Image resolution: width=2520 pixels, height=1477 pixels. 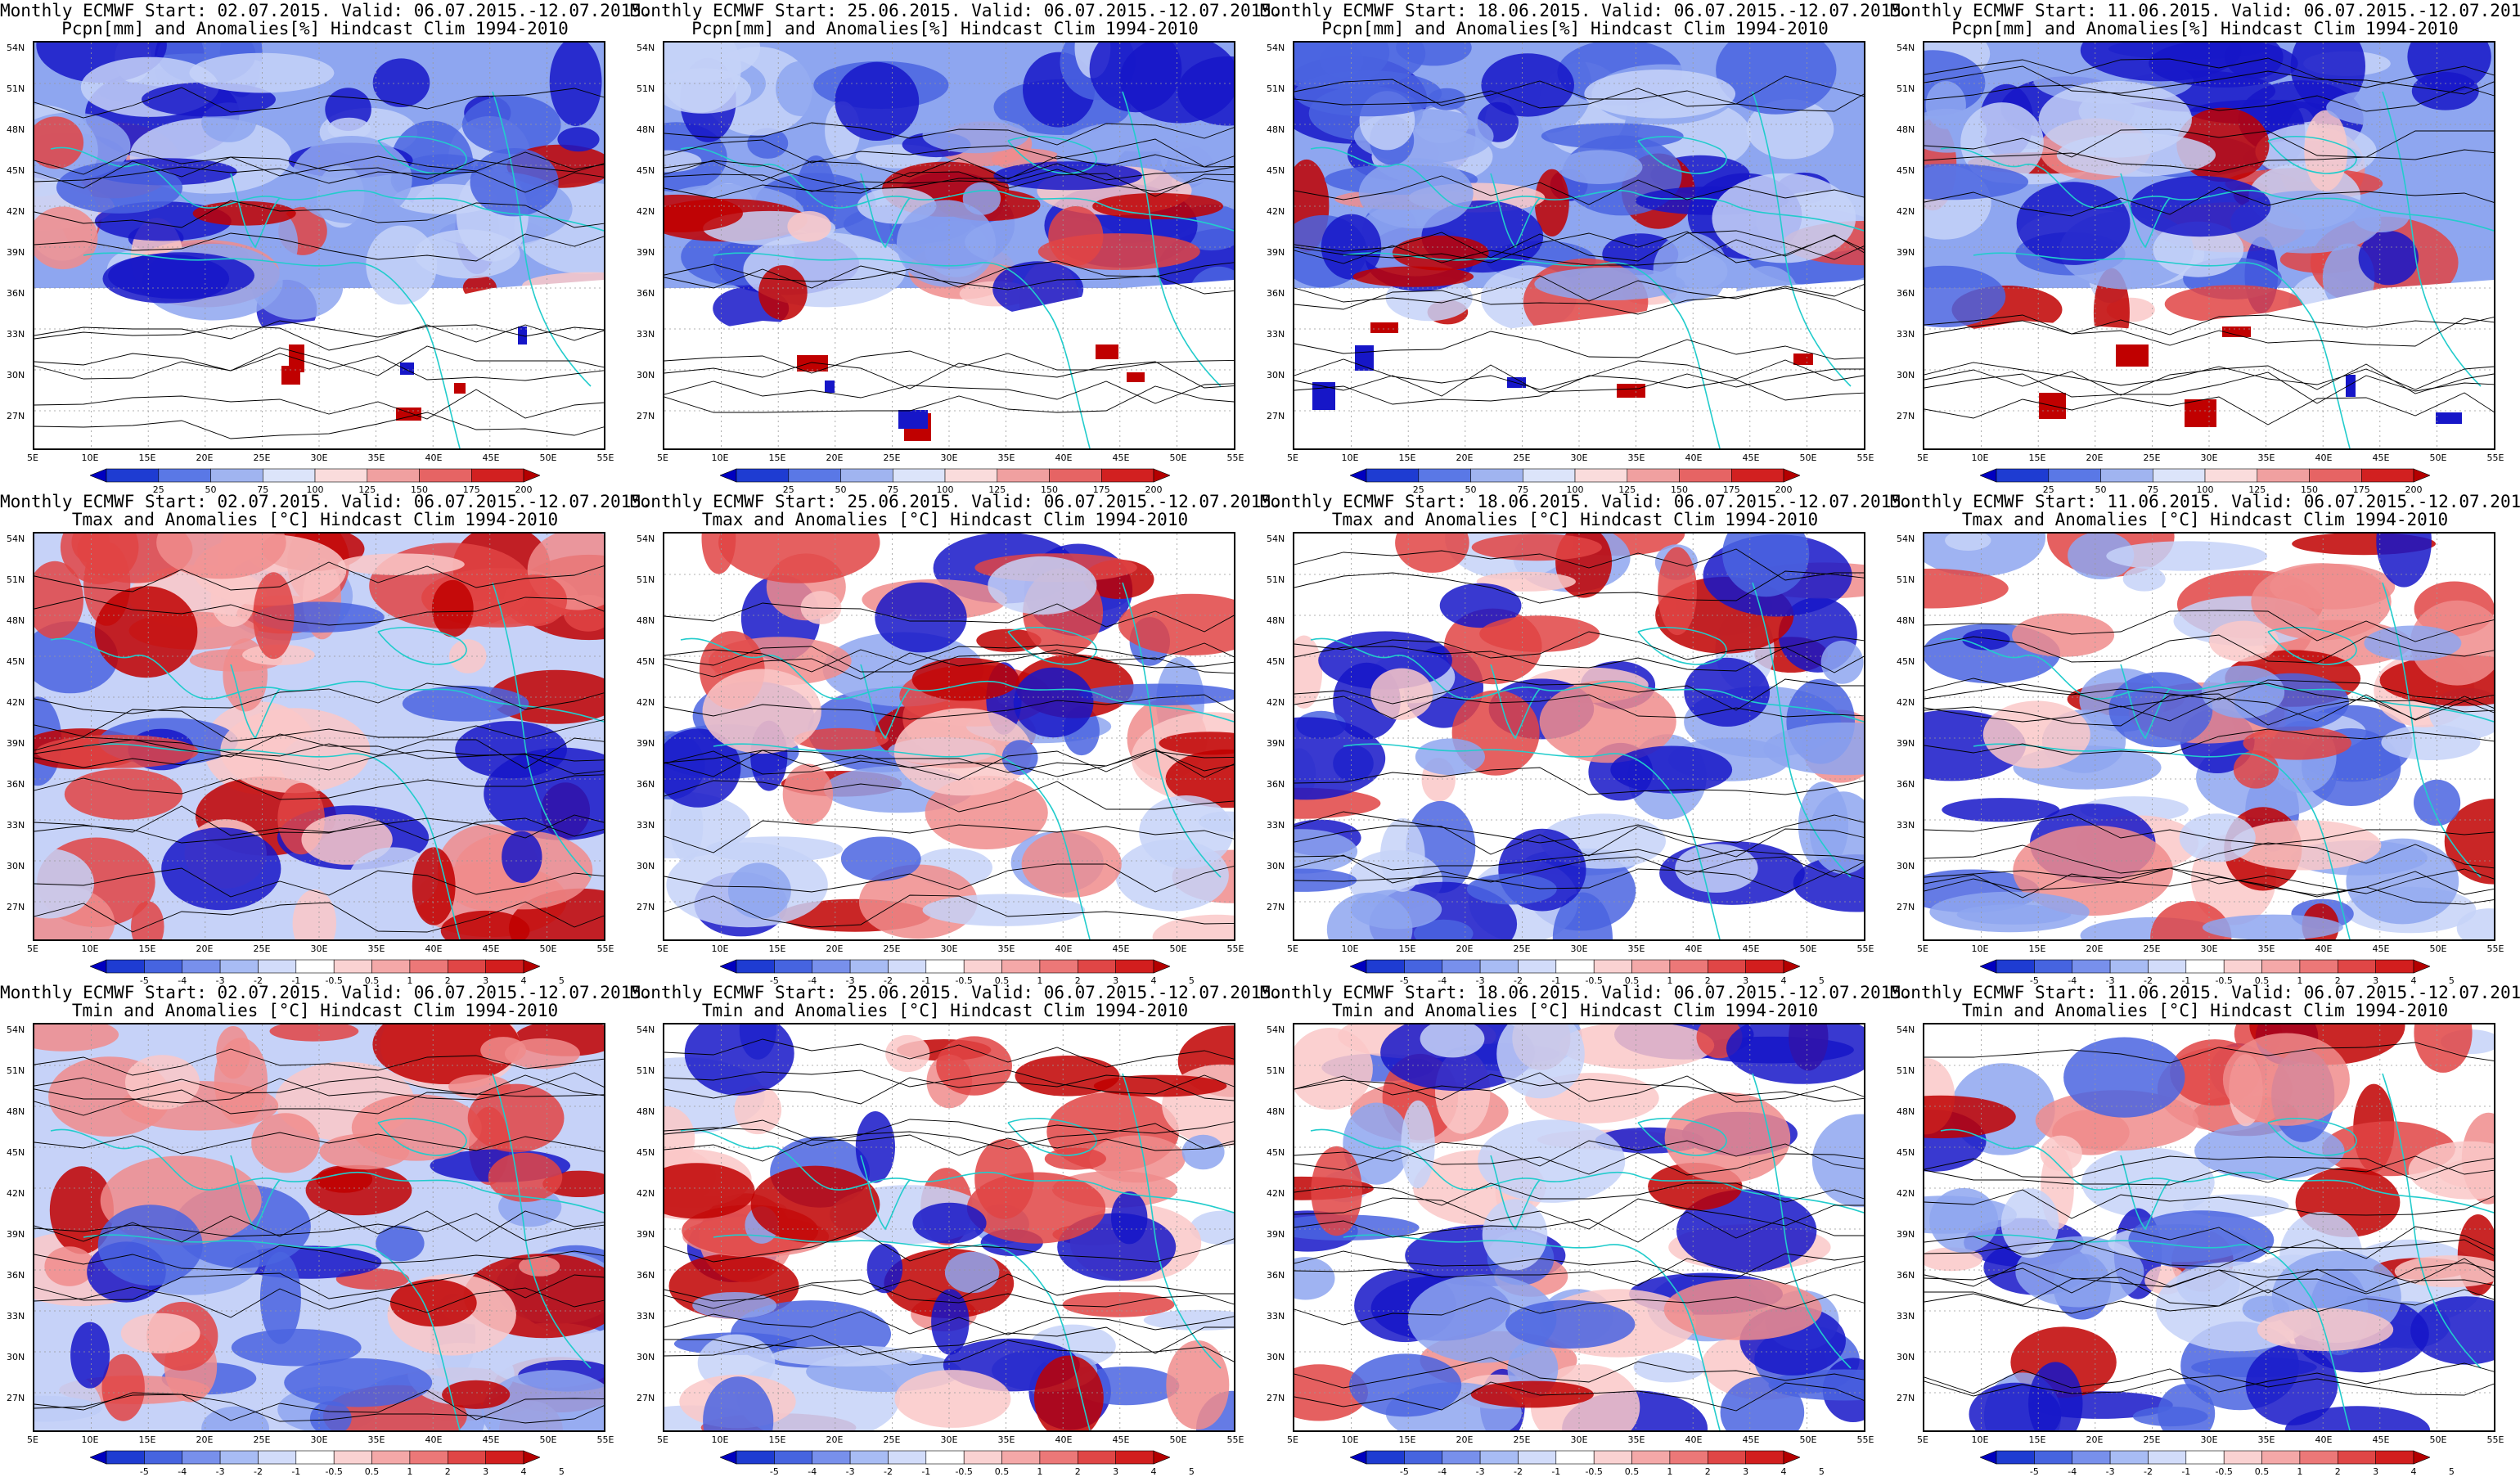 I want to click on colorbar-label: 125, so click(x=2257, y=489).